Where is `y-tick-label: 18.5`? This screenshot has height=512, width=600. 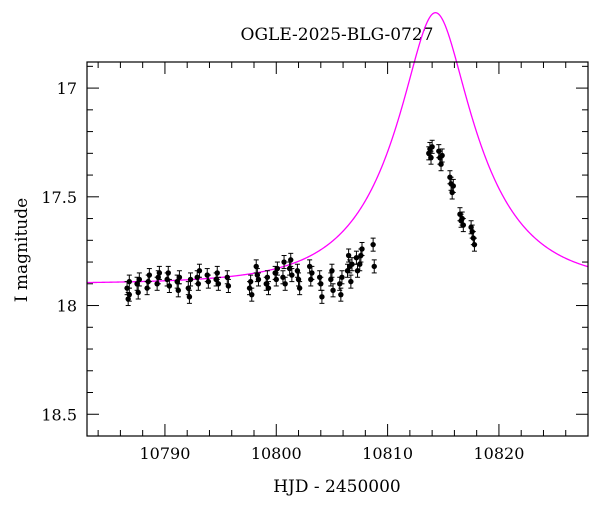
y-tick-label: 18.5 is located at coordinates (59, 414).